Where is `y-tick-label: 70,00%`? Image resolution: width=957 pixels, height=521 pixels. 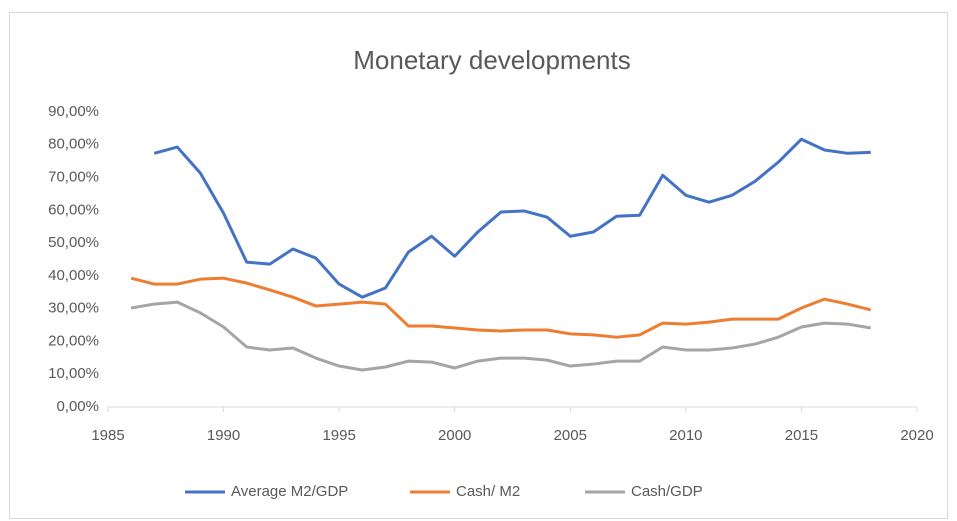
y-tick-label: 70,00% is located at coordinates (73, 177).